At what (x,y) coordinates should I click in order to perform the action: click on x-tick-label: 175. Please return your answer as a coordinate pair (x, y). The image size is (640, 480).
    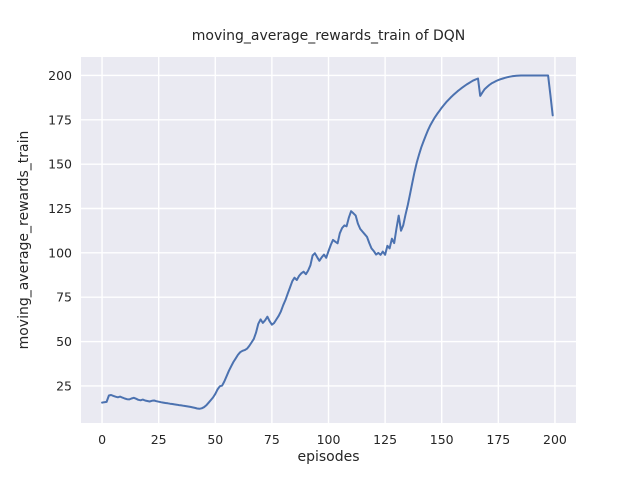
    Looking at the image, I should click on (498, 439).